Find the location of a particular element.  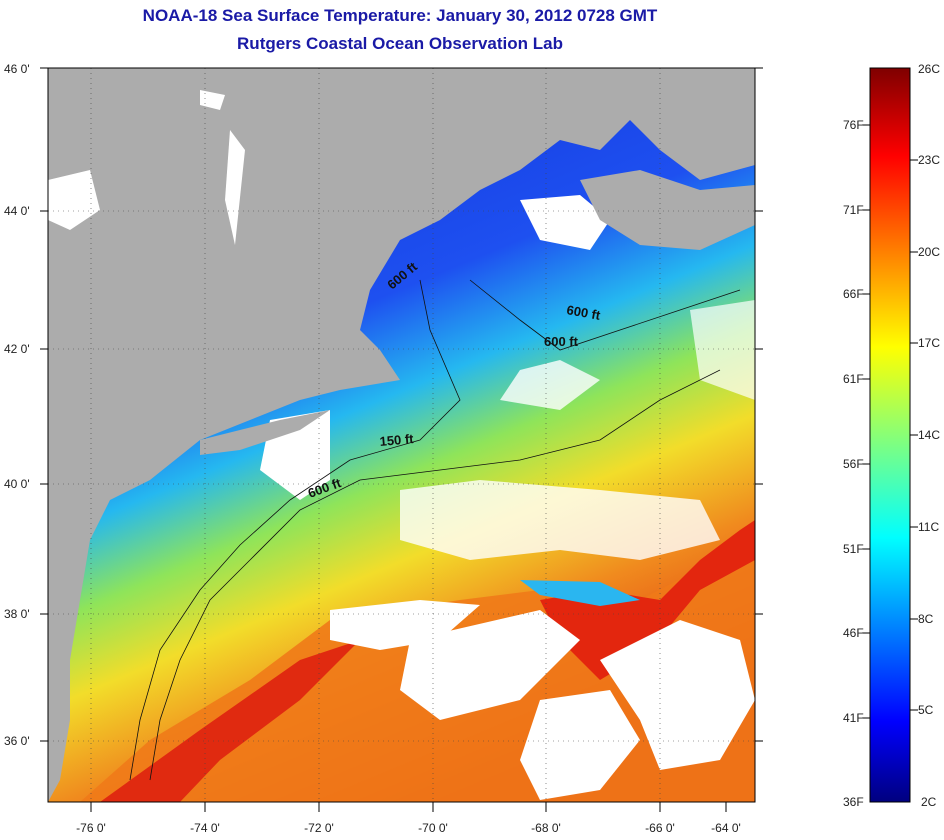

cb-c-label: 8C is located at coordinates (926, 619).